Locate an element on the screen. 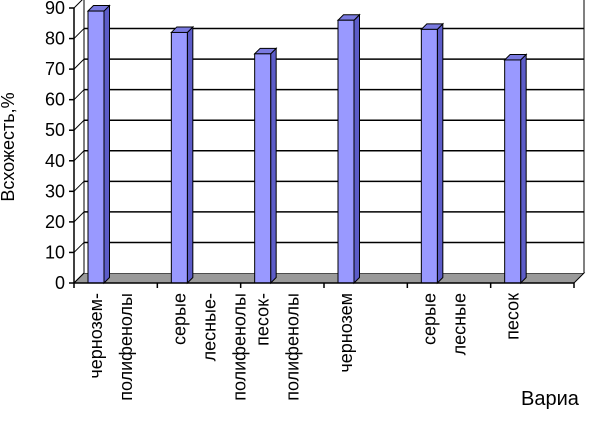  y-tick-label: 20 is located at coordinates (55, 222).